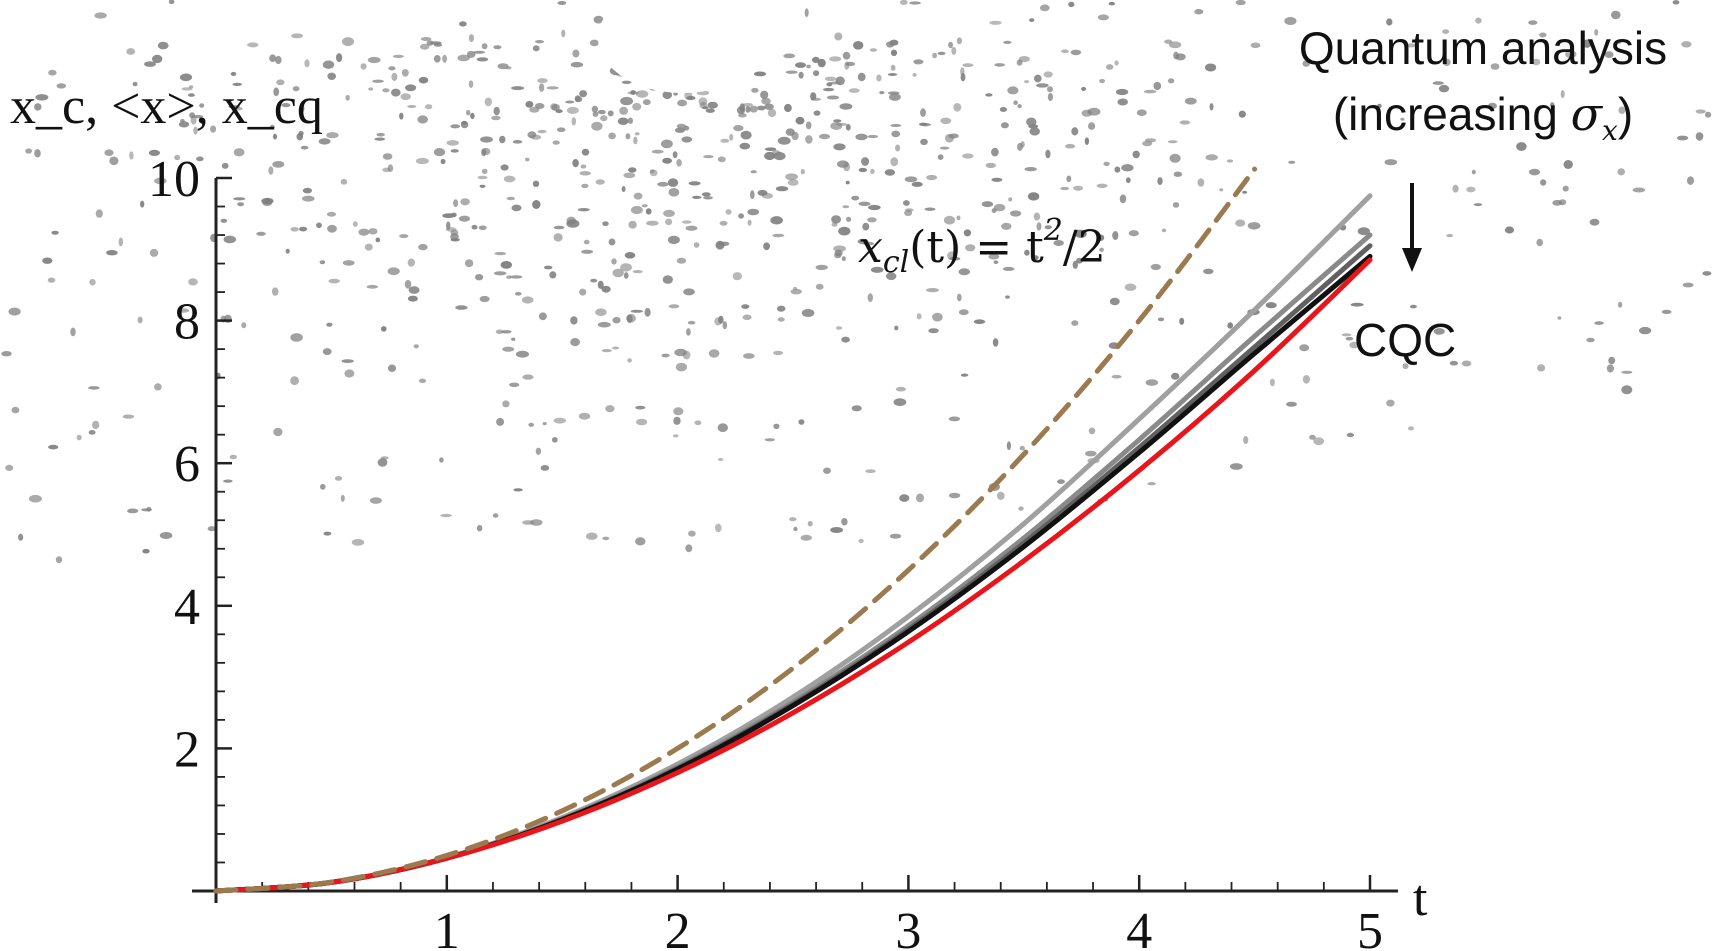  I want to click on y-tick-label: 6, so click(187, 464).